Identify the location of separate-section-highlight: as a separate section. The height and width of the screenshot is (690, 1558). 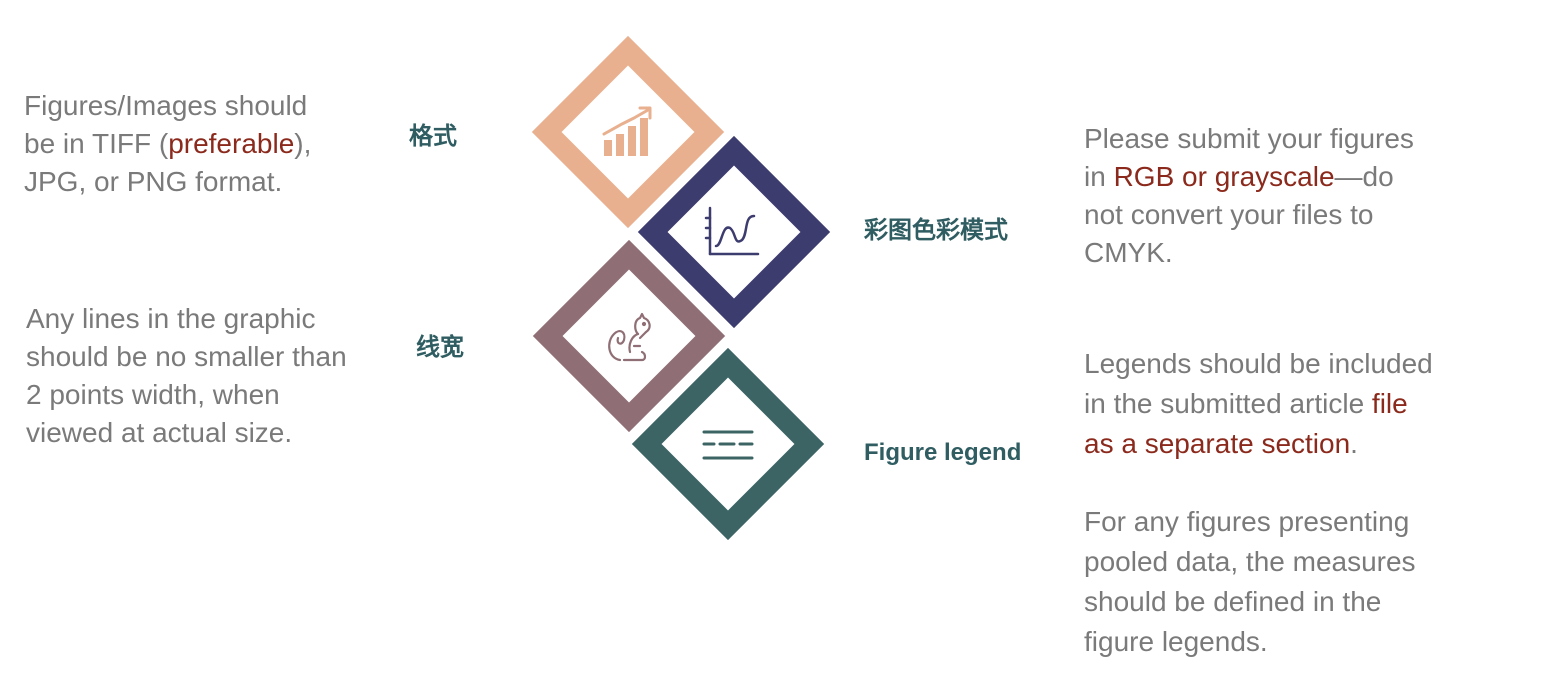
(1217, 443).